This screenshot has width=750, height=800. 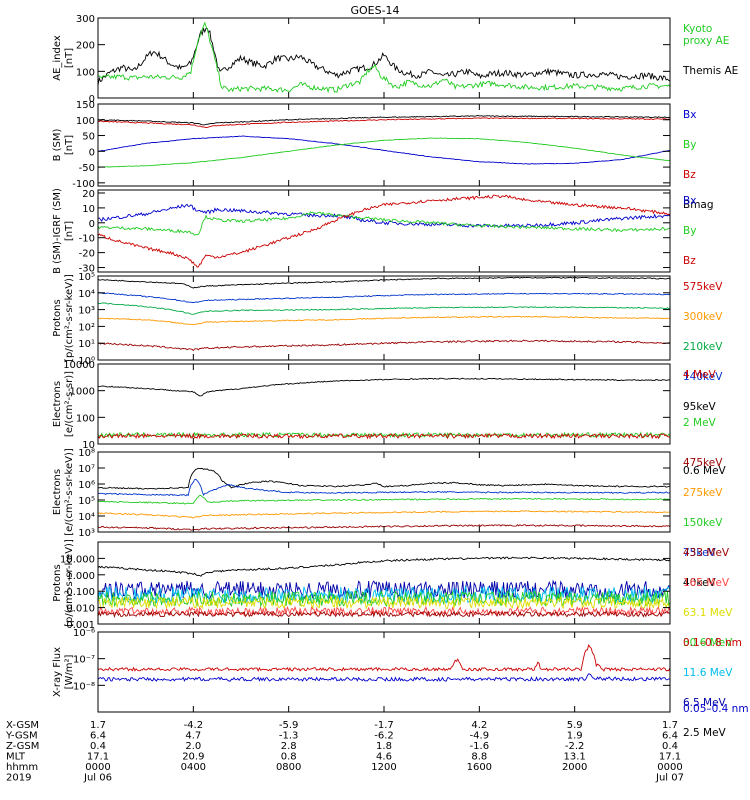 What do you see at coordinates (700, 583) in the screenshot?
I see `legend-entry: 40keV` at bounding box center [700, 583].